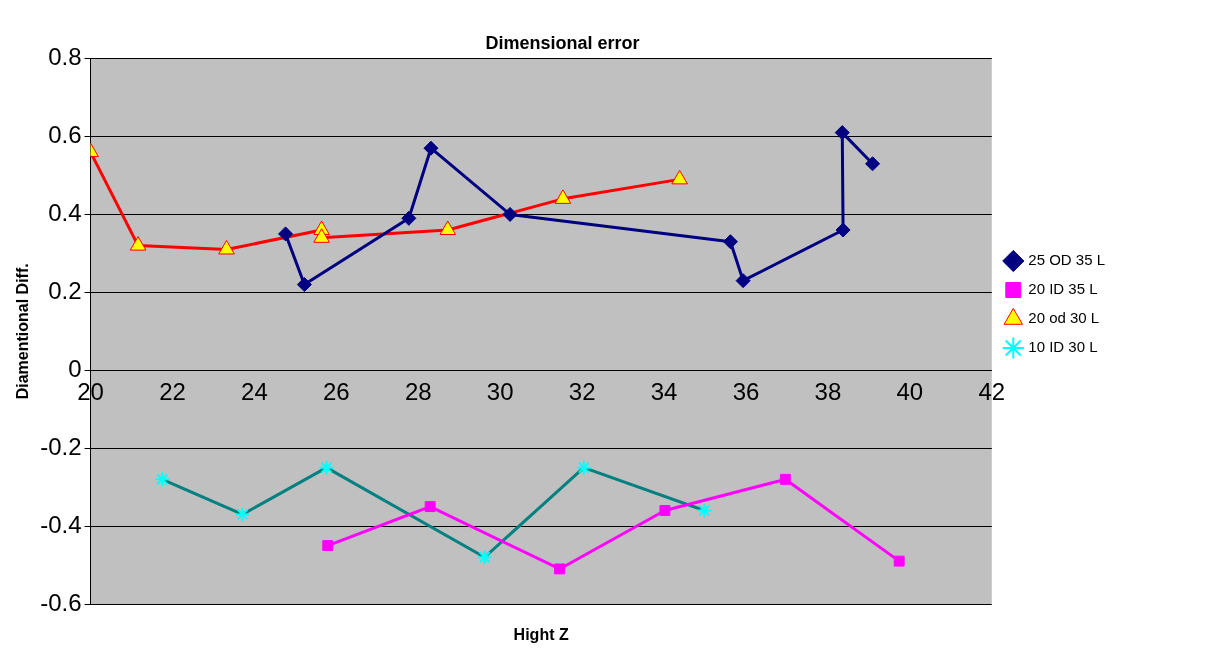 The height and width of the screenshot is (656, 1225). What do you see at coordinates (1063, 289) in the screenshot?
I see `legend-label: 20 ID 35 L` at bounding box center [1063, 289].